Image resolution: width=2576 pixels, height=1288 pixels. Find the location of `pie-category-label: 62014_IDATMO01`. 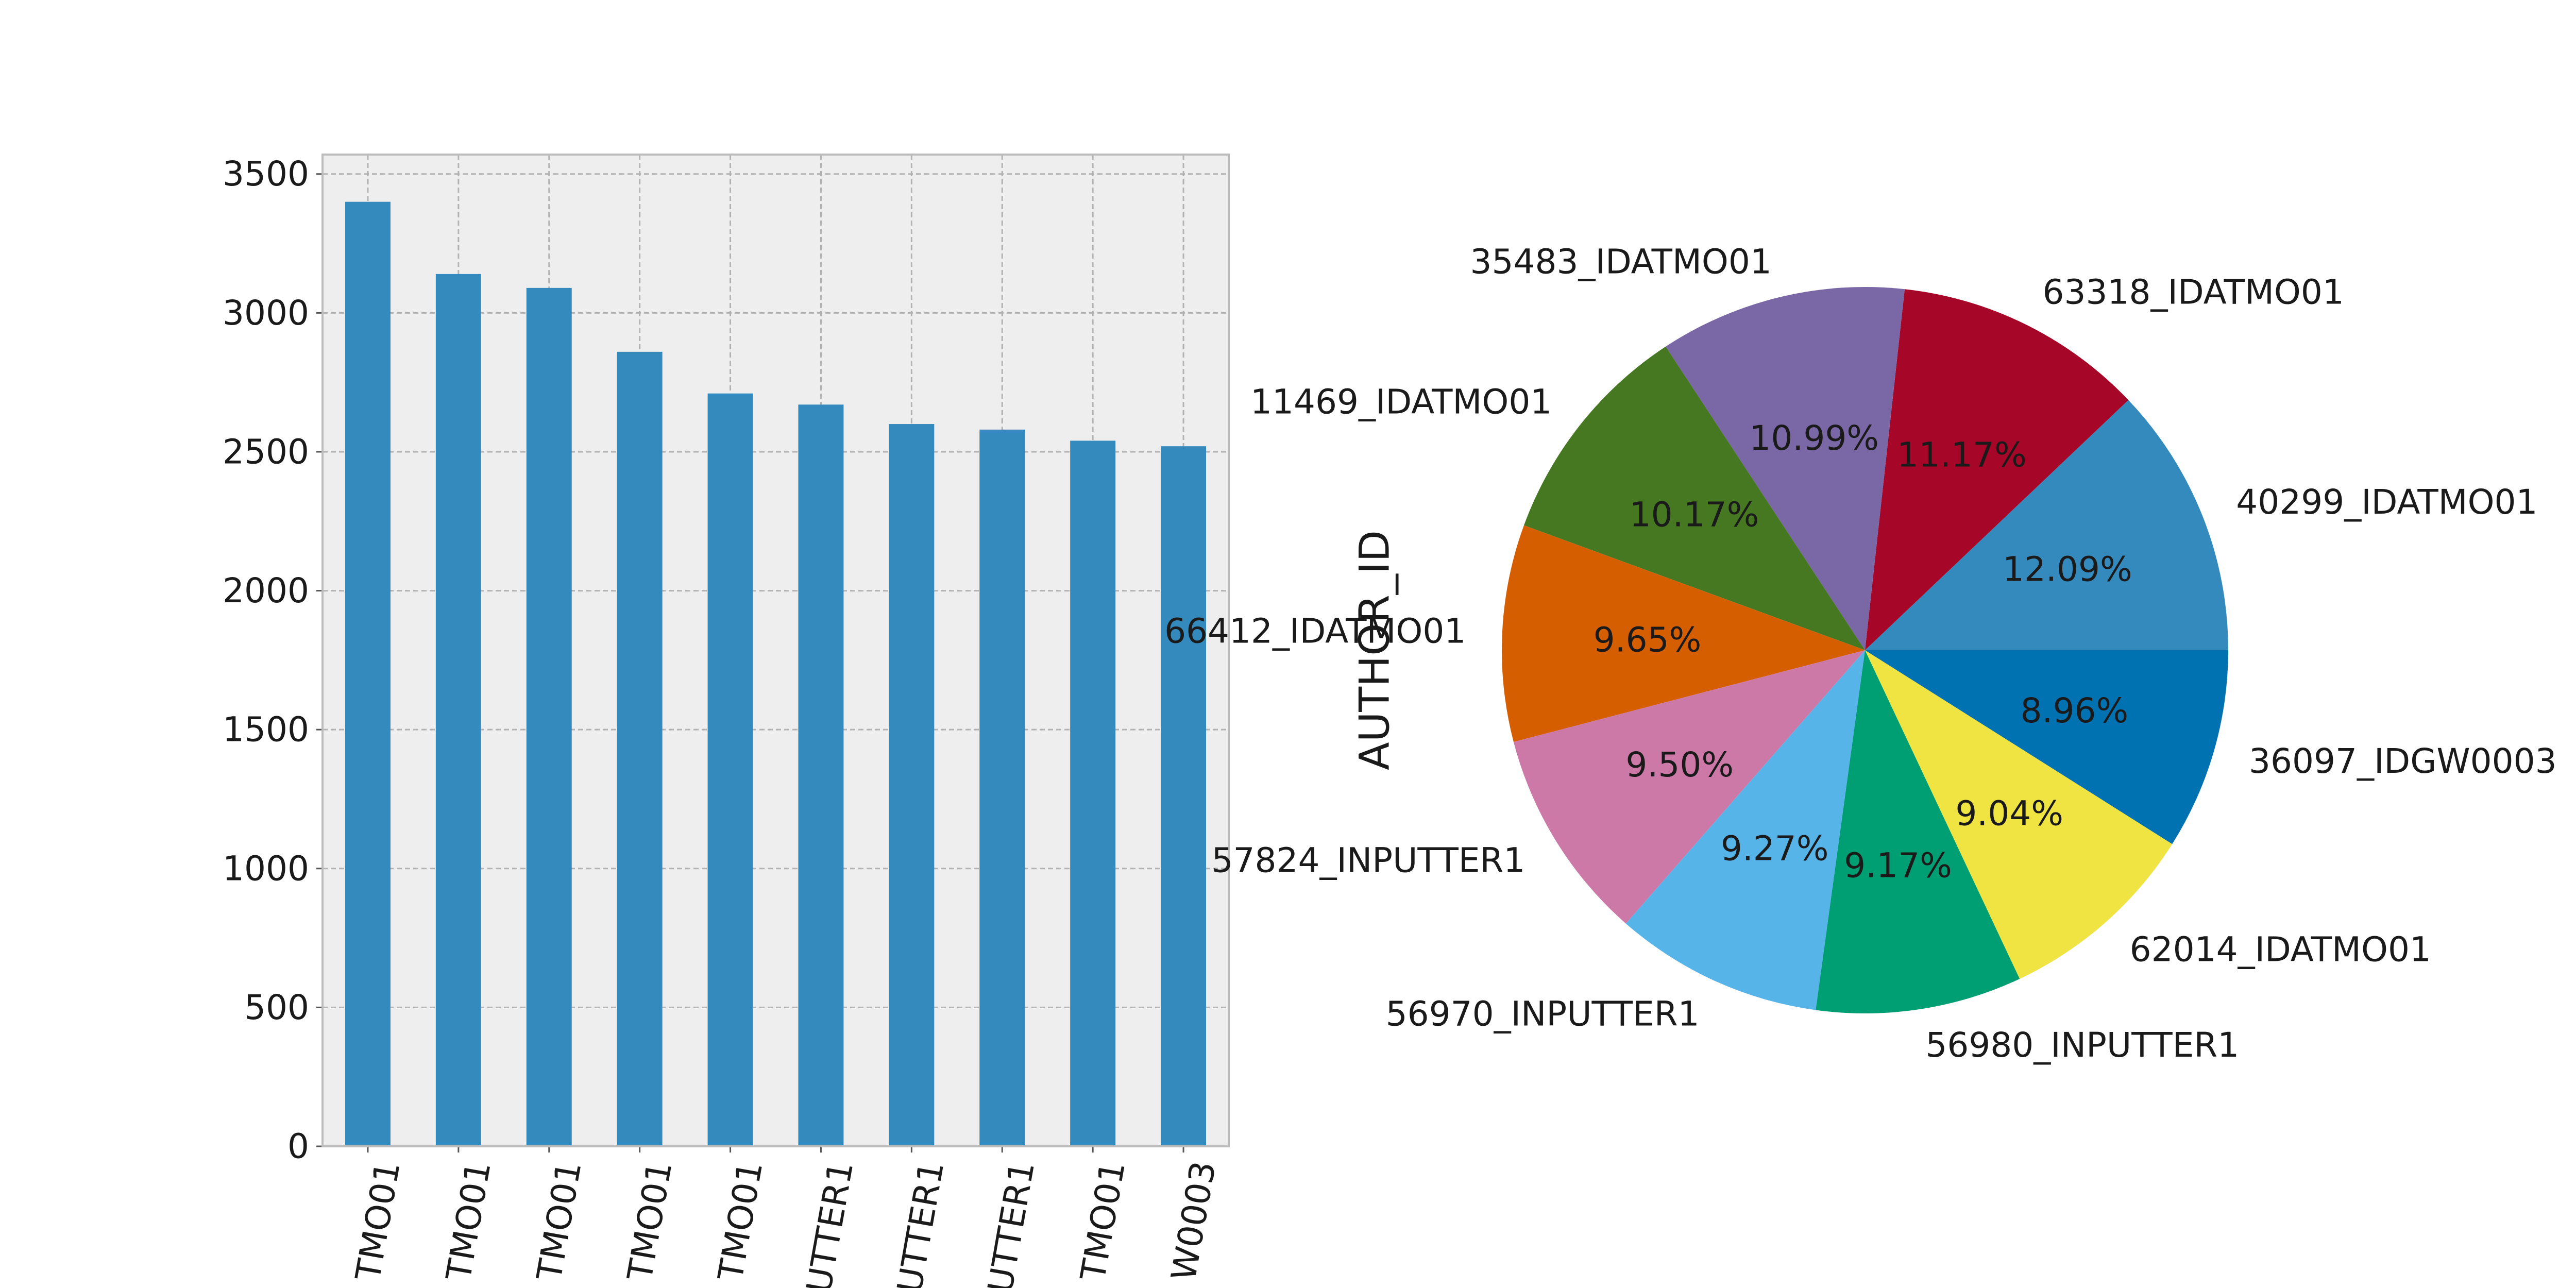

pie-category-label: 62014_IDATMO01 is located at coordinates (2280, 950).